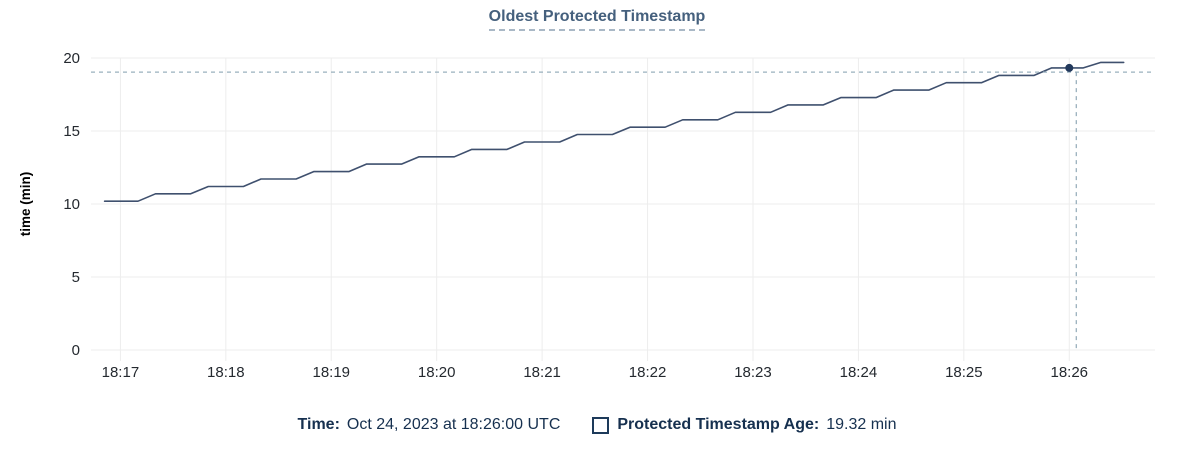 This screenshot has width=1194, height=466. I want to click on x-tick-label: 18:18, so click(226, 372).